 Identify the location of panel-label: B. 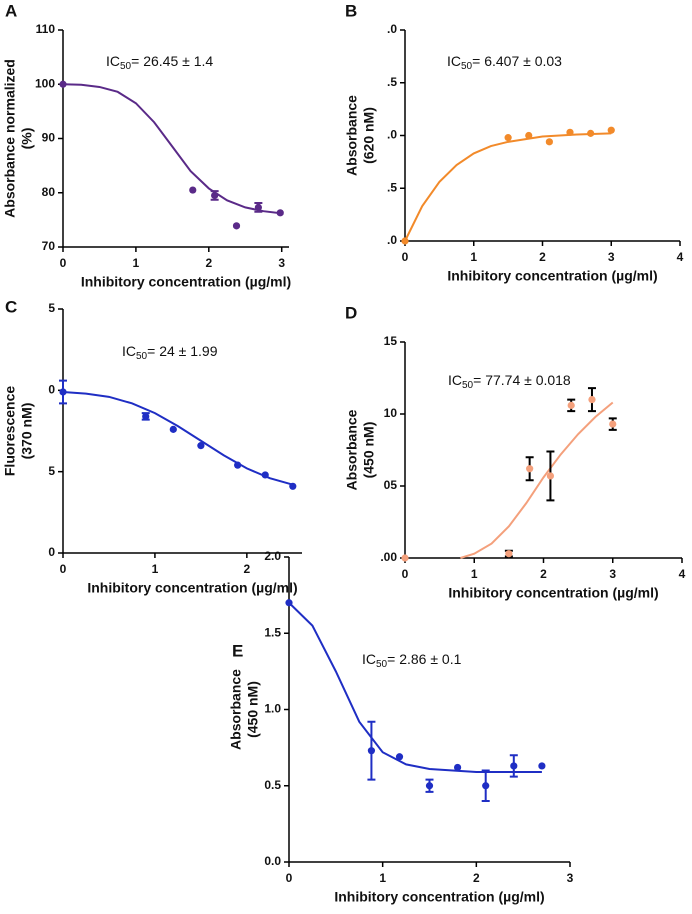
(351, 10).